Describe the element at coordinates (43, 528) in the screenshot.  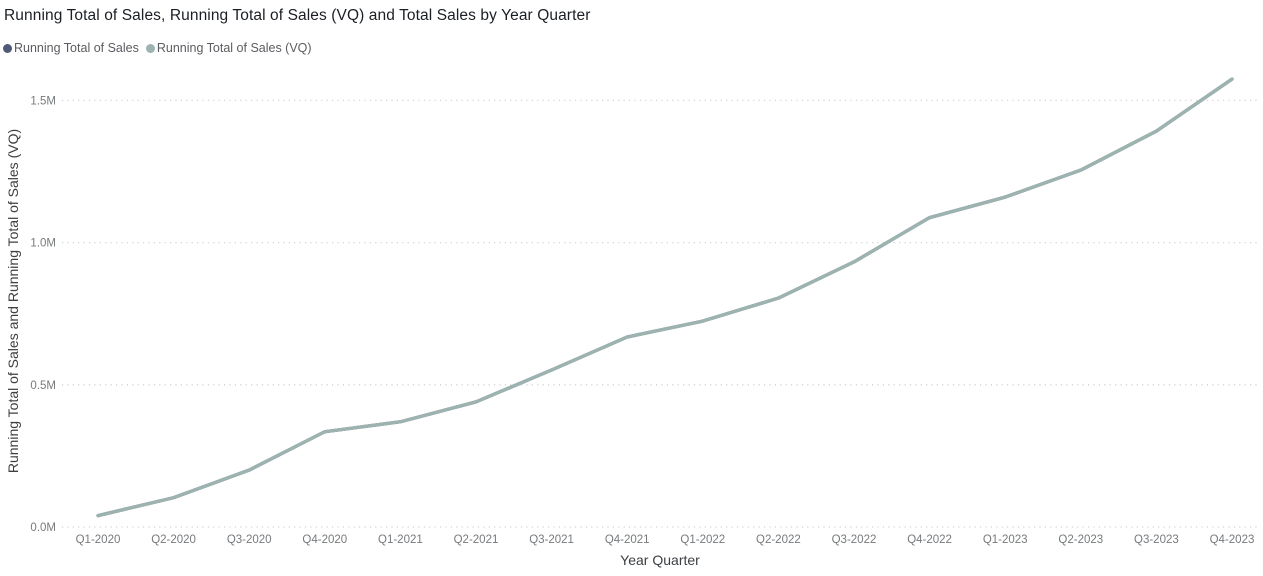
I see `y-tick-label: 0.0M` at that location.